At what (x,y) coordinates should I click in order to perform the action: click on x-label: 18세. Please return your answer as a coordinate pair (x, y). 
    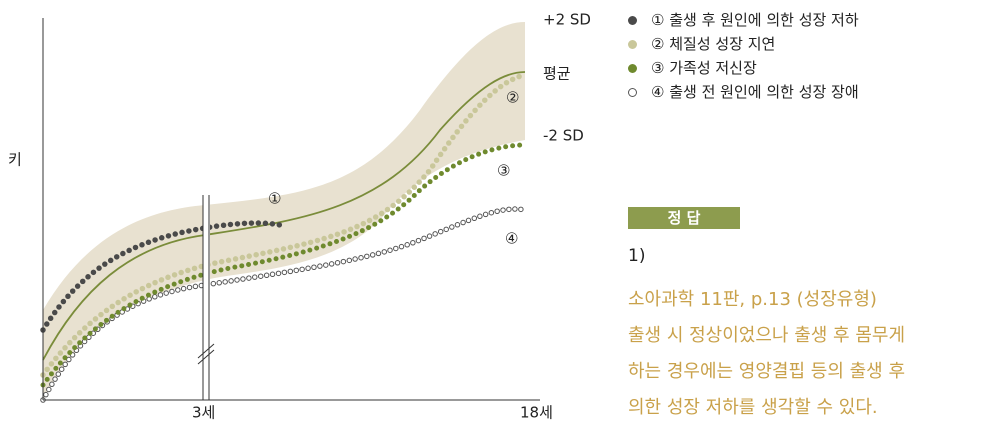
    Looking at the image, I should click on (536, 413).